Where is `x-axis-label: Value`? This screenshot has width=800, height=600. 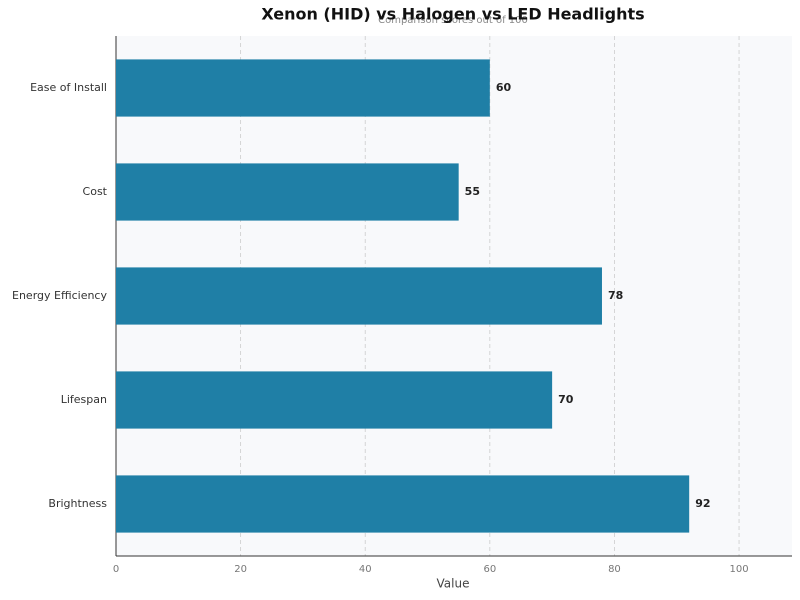 x-axis-label: Value is located at coordinates (453, 584).